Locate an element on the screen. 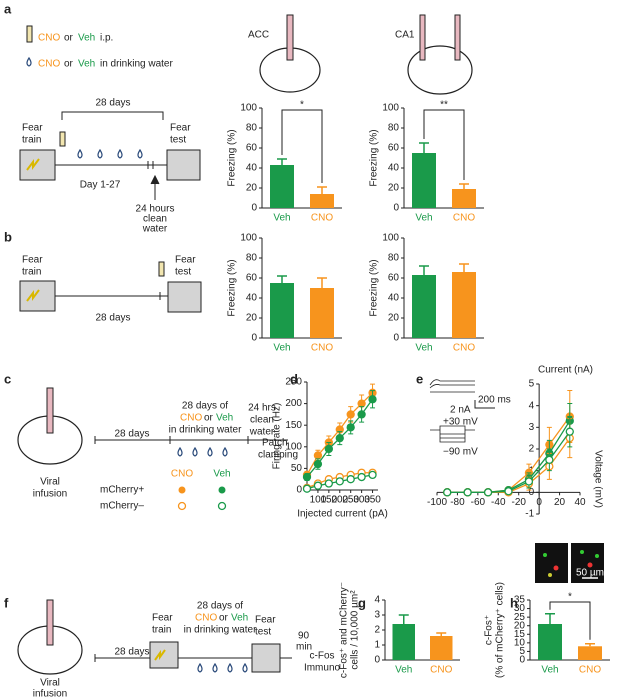 The width and height of the screenshot is (617, 697). inset-label: 200 ms is located at coordinates (494, 400).